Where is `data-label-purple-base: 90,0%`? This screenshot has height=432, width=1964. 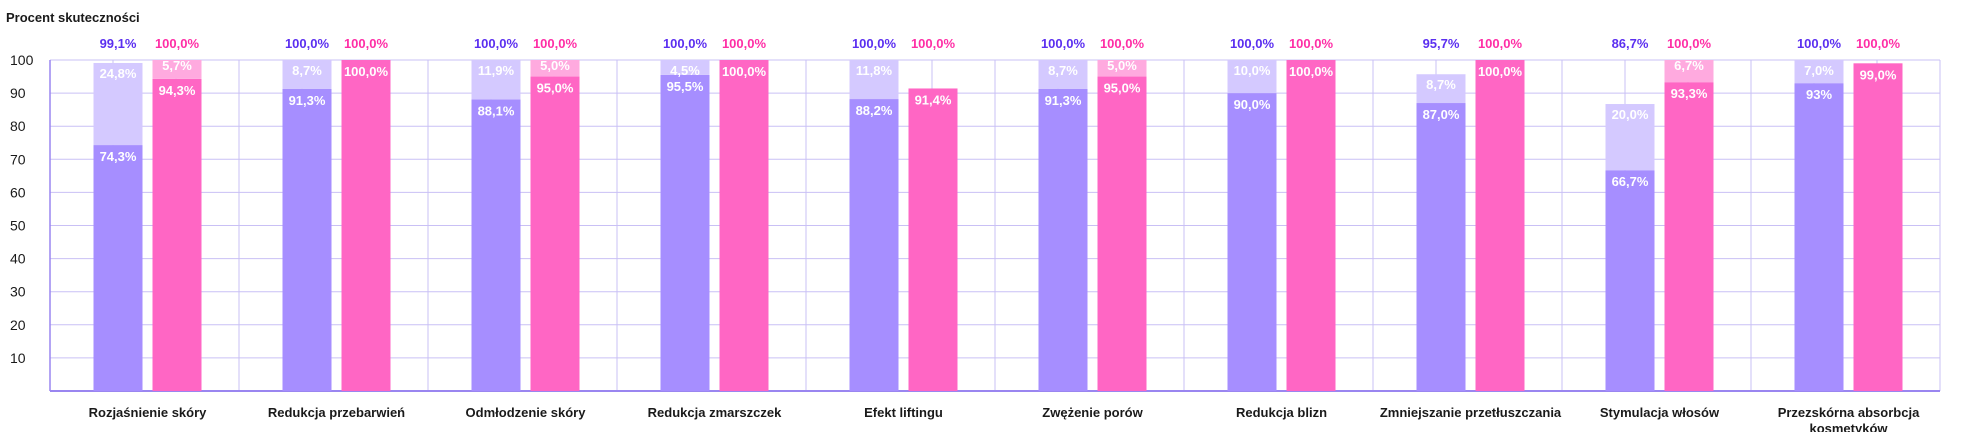
data-label-purple-base: 90,0% is located at coordinates (1252, 104).